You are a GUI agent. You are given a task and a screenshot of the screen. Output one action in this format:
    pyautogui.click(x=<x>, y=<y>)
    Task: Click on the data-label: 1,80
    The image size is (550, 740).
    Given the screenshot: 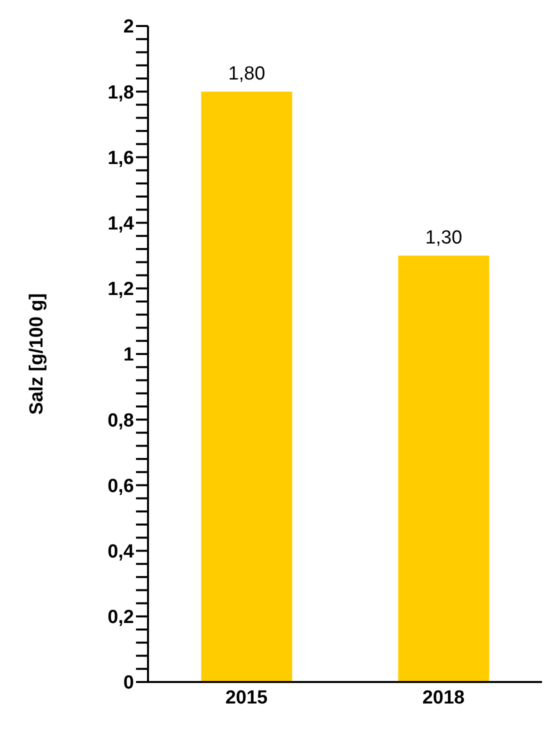 What is the action you would take?
    pyautogui.click(x=247, y=74)
    